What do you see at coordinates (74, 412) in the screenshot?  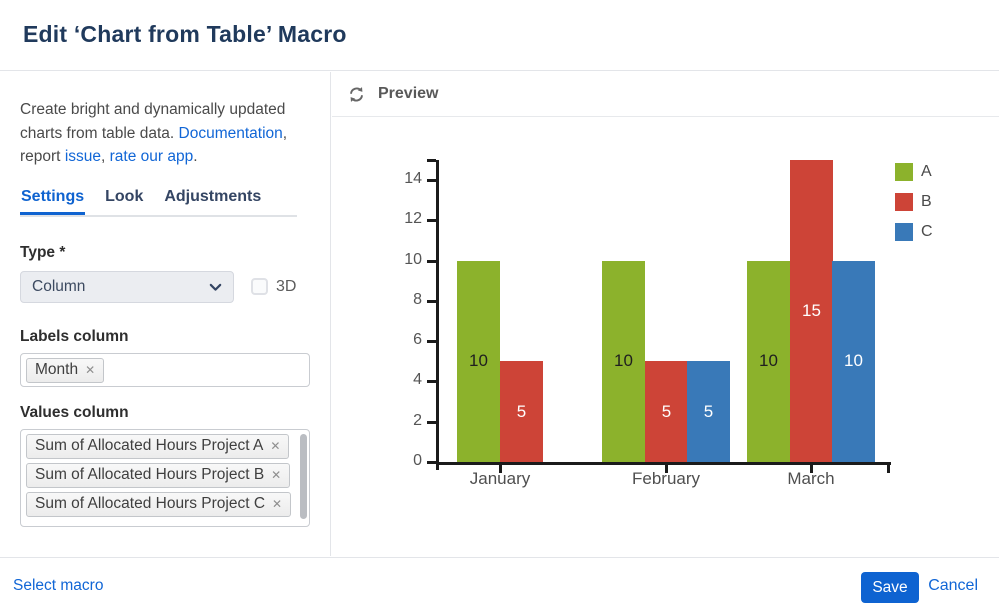 I see `values-column-label: Values column` at bounding box center [74, 412].